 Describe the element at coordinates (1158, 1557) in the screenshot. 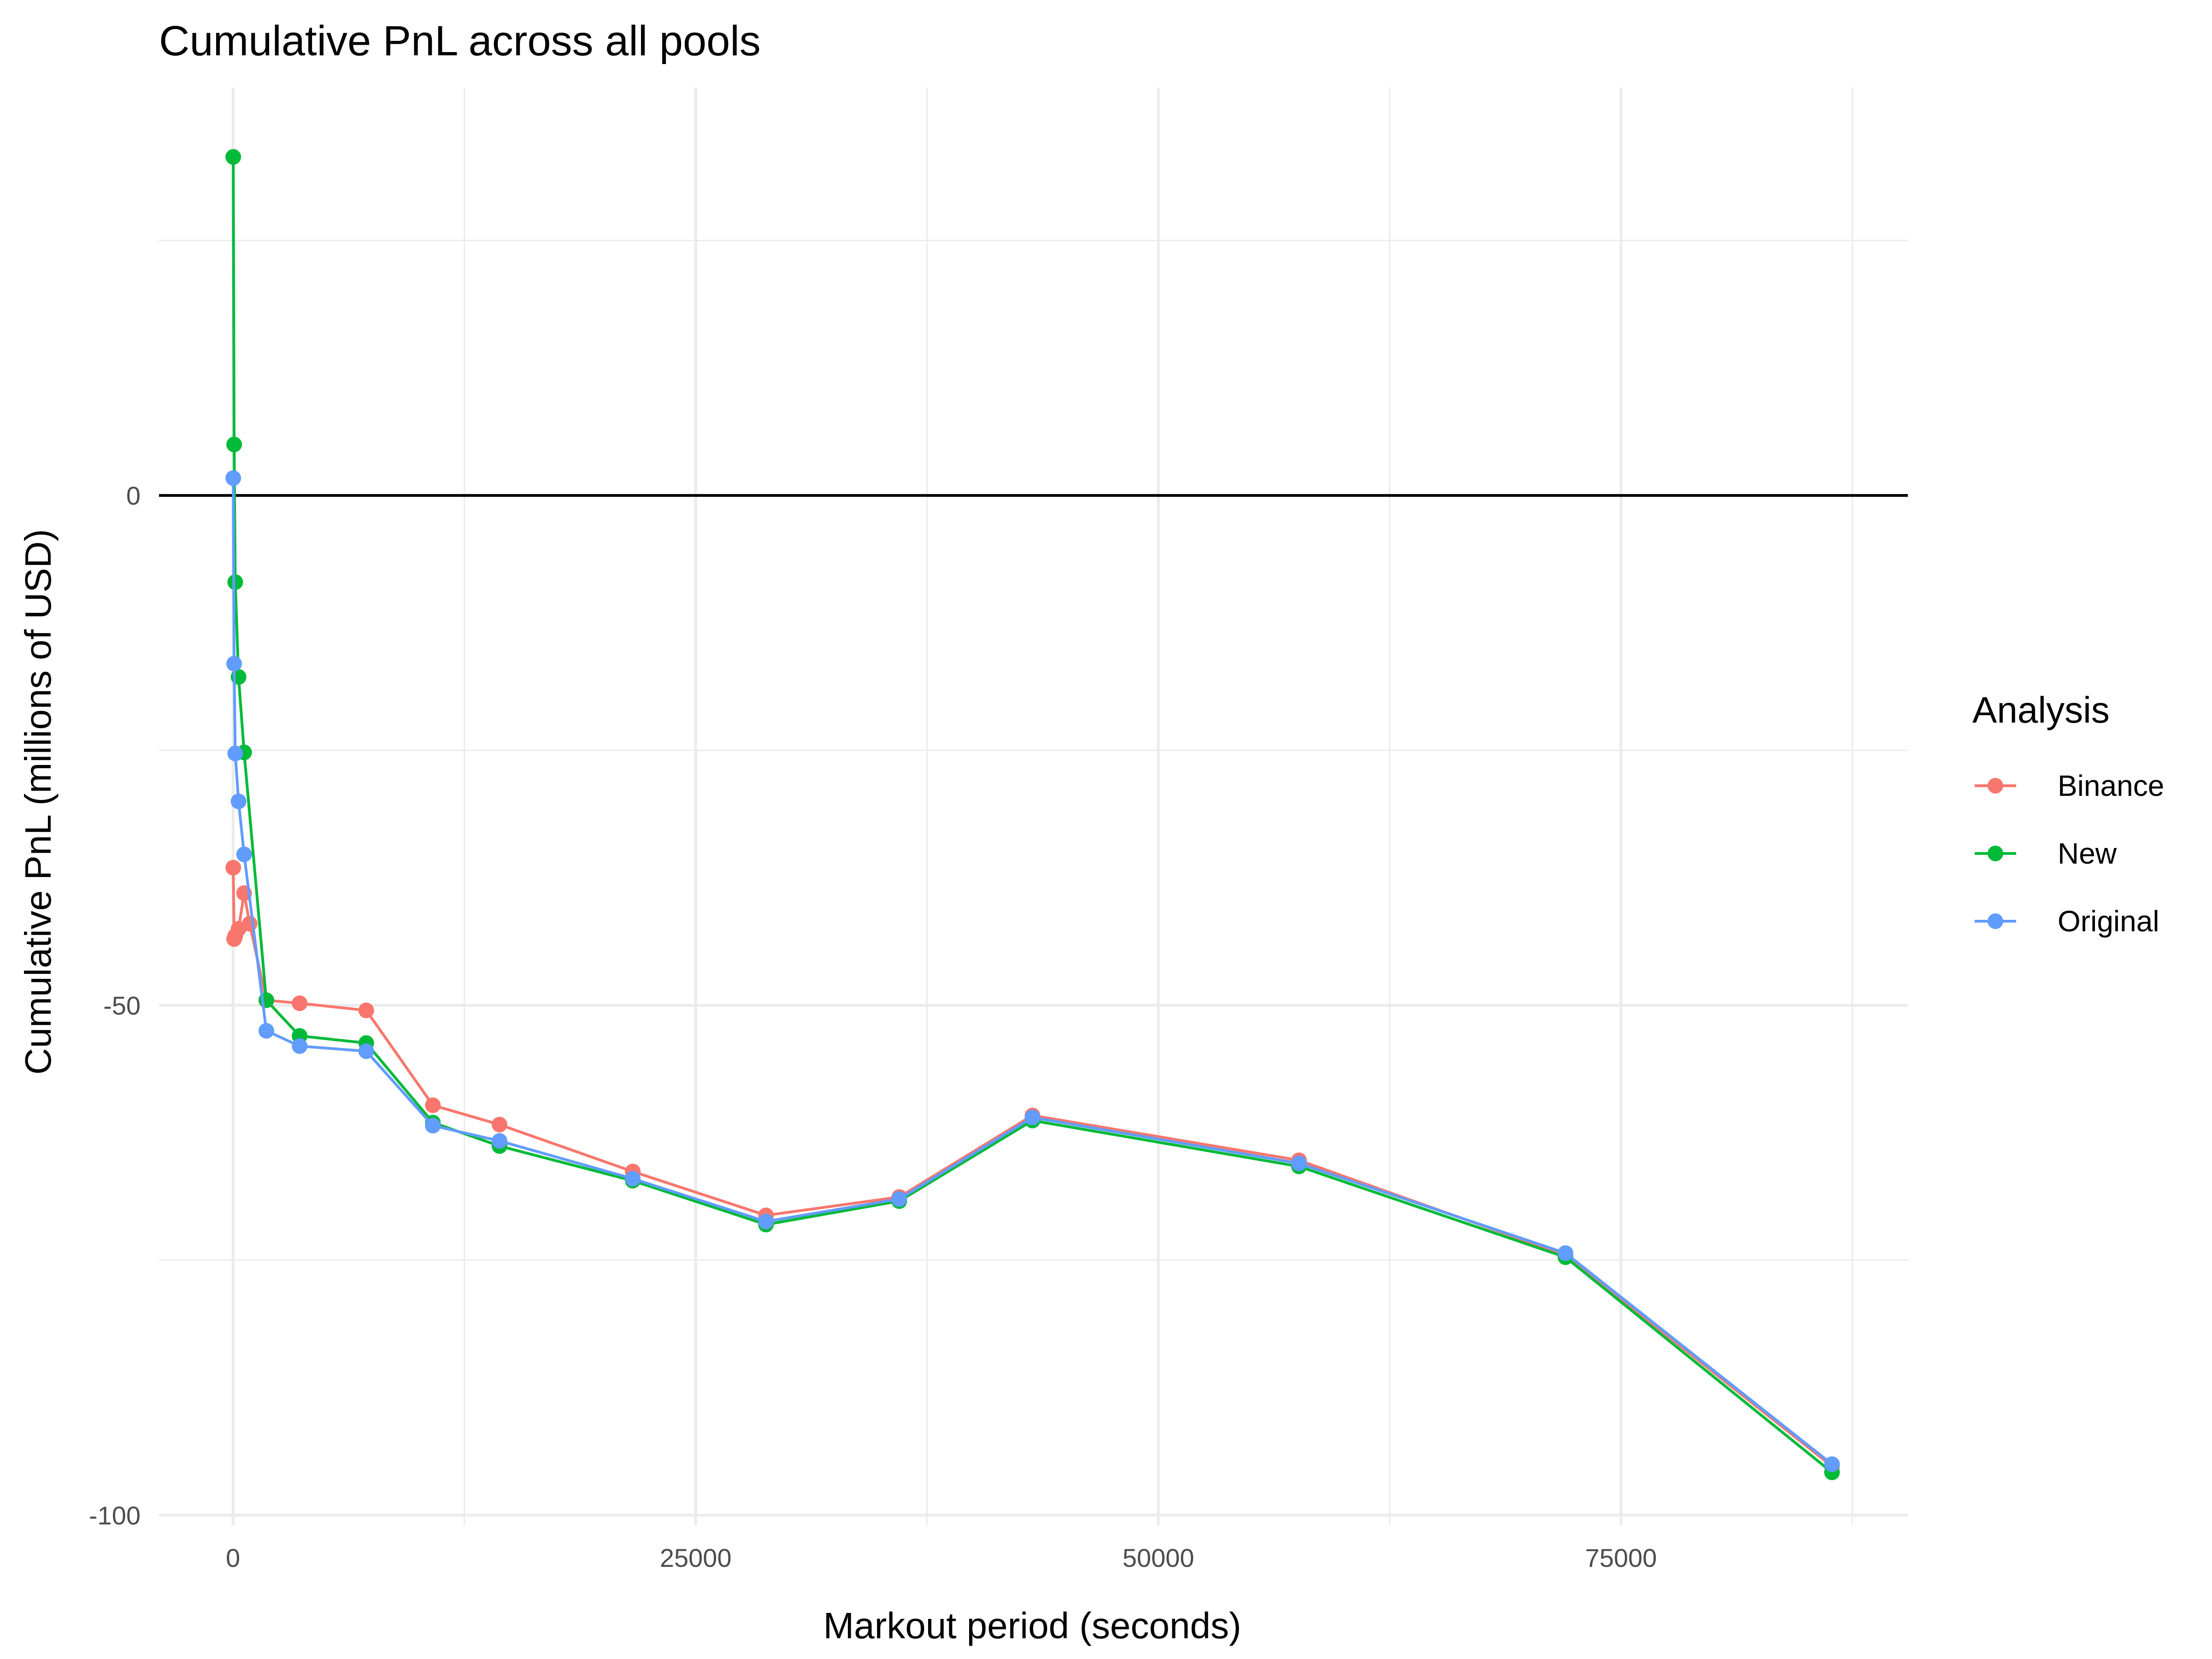

I see `x-tick-label: 50000` at that location.